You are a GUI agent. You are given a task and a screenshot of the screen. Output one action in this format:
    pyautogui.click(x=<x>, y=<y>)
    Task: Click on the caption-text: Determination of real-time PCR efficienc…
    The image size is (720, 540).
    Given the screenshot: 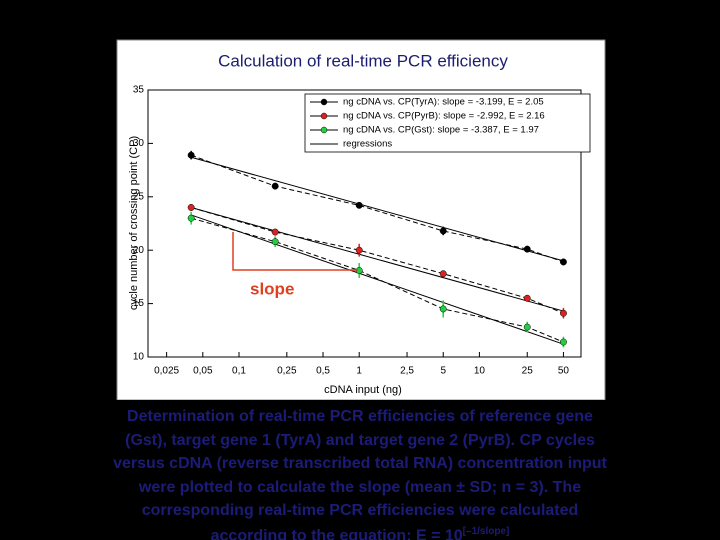 What is the action you would take?
    pyautogui.click(x=360, y=416)
    